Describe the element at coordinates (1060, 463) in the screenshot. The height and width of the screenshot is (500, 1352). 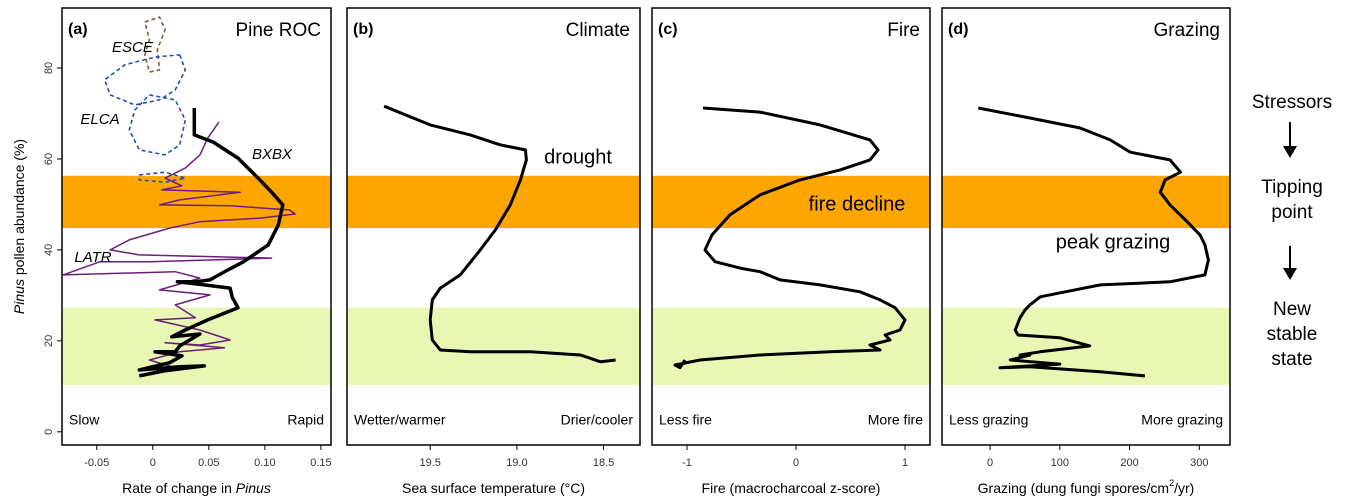
I see `x-tick-label: 100` at that location.